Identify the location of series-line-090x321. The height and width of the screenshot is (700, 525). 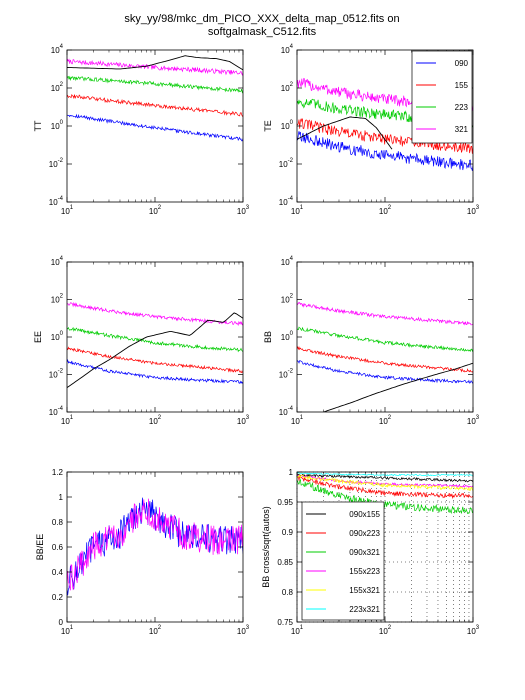
(385, 496).